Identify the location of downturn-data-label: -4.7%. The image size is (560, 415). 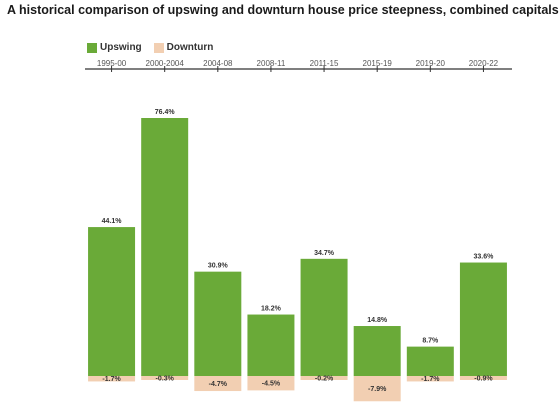
(218, 384).